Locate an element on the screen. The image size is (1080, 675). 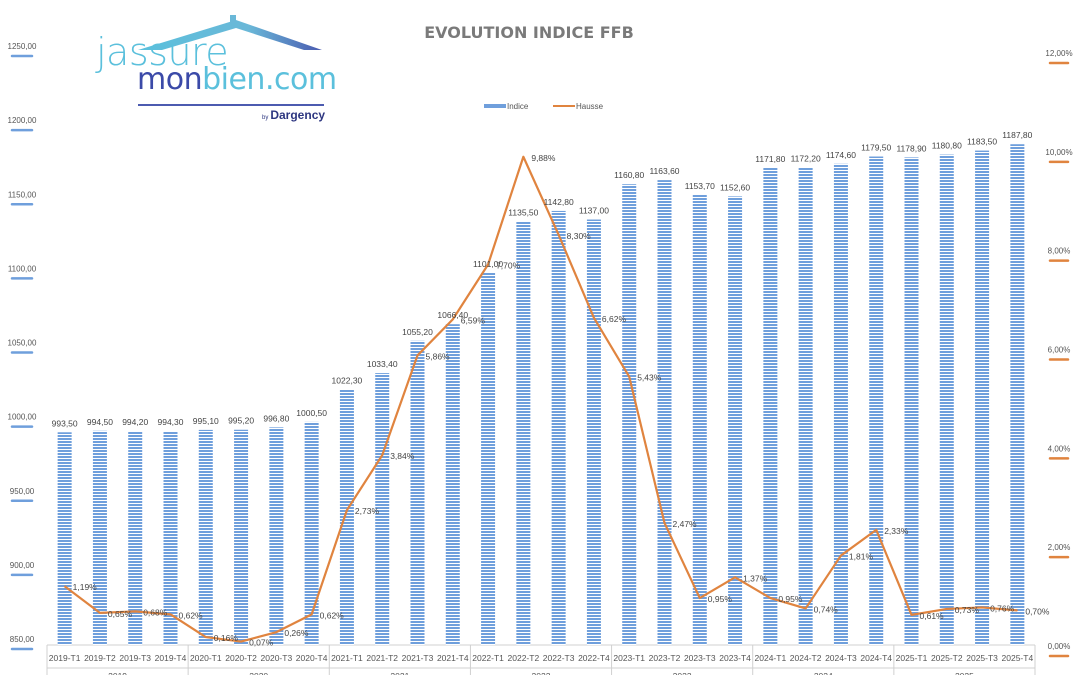
right-axis-tick-label: 2,00% is located at coordinates (1059, 547).